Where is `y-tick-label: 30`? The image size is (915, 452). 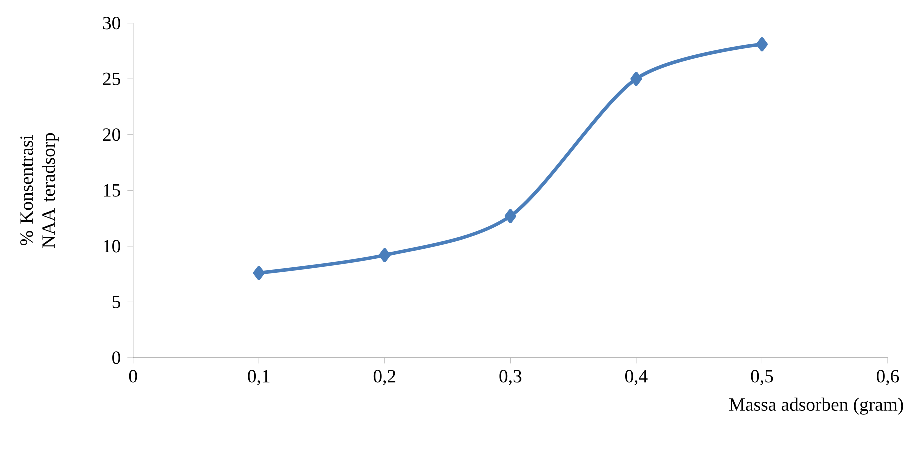 y-tick-label: 30 is located at coordinates (111, 23).